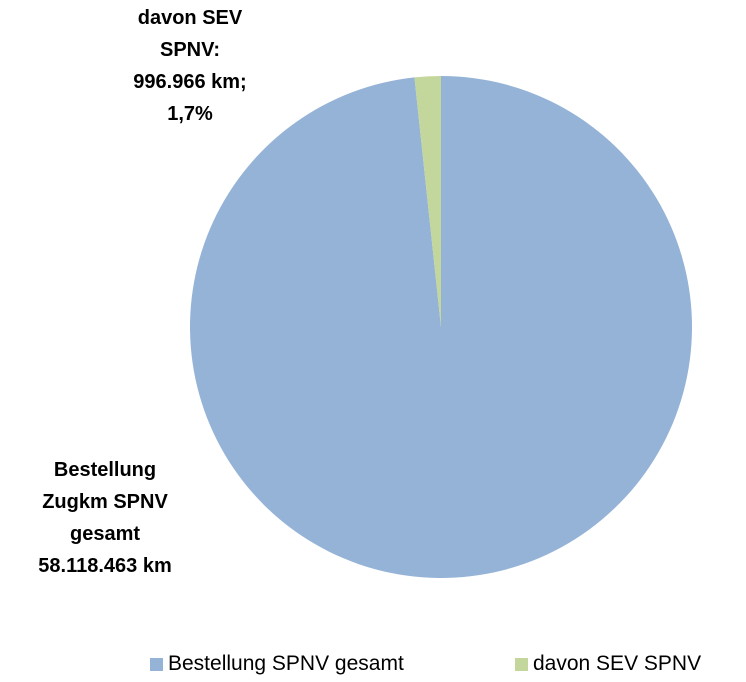 The height and width of the screenshot is (682, 746). What do you see at coordinates (286, 663) in the screenshot?
I see `legend-label: Bestellung SPNV gesamt` at bounding box center [286, 663].